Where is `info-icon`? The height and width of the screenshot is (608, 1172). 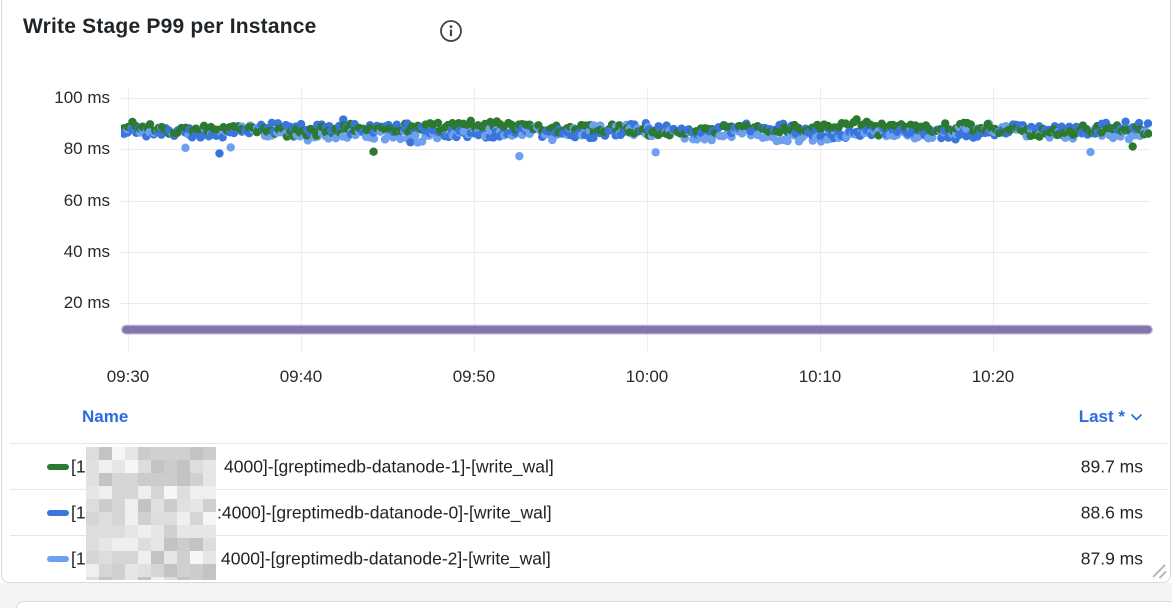 info-icon is located at coordinates (451, 31).